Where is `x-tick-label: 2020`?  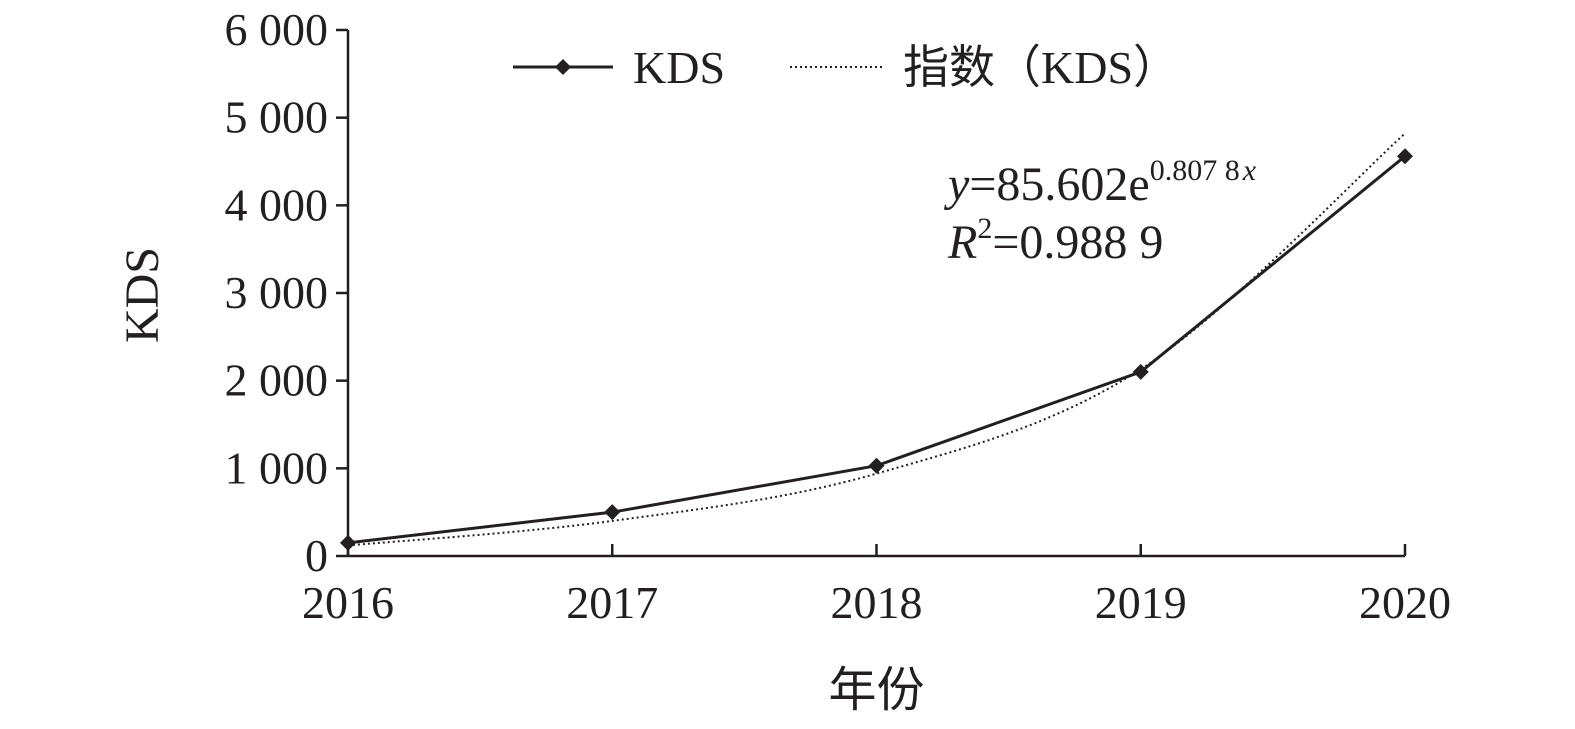
x-tick-label: 2020 is located at coordinates (1405, 602).